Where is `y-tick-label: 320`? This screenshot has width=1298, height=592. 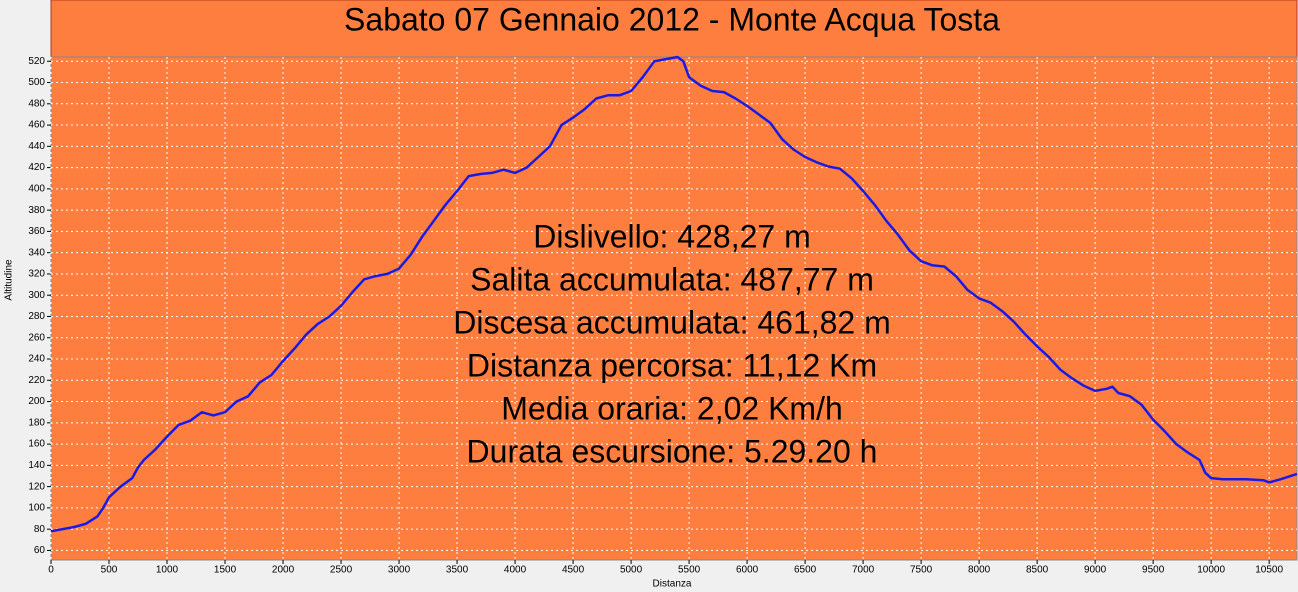 y-tick-label: 320 is located at coordinates (36, 274).